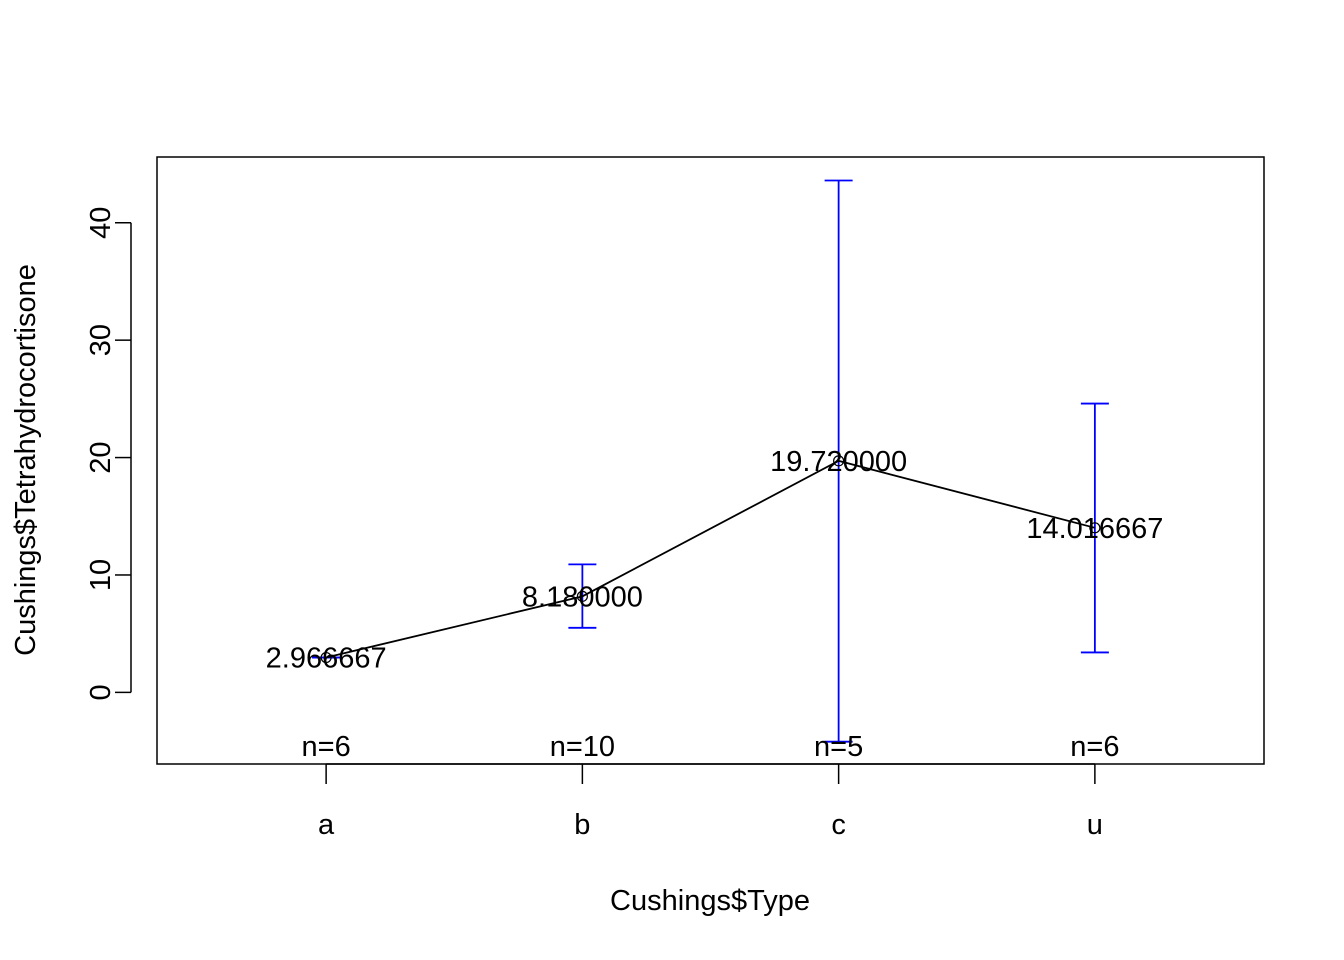 This screenshot has width=1344, height=960. I want to click on y-axis: 0 10 20 30 40, so click(108, 453).